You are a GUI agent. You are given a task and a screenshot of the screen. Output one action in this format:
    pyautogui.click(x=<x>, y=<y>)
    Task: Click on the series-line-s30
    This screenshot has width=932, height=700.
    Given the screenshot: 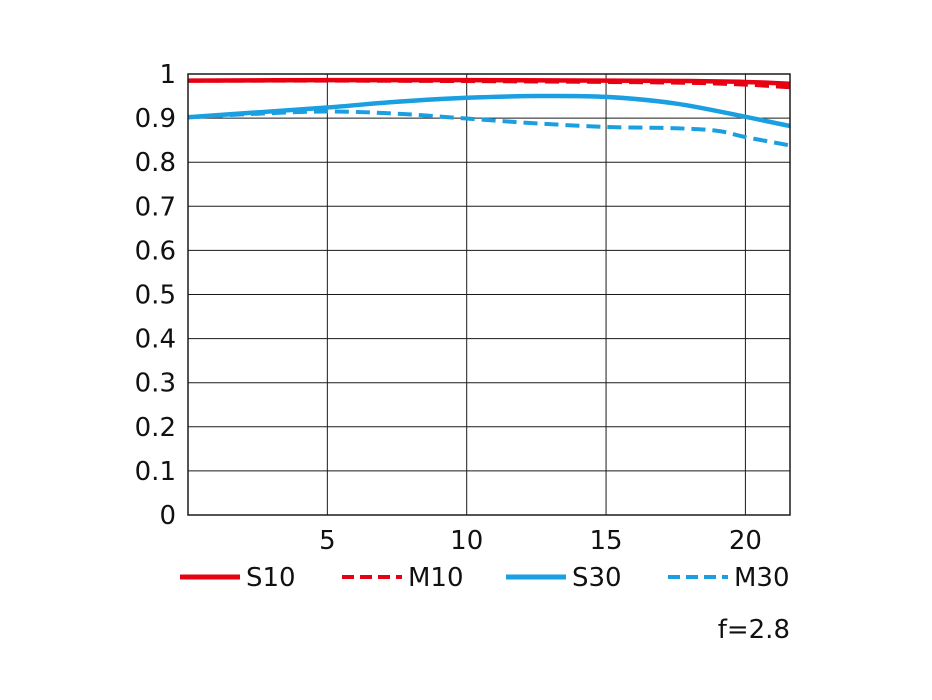 What is the action you would take?
    pyautogui.click(x=489, y=111)
    